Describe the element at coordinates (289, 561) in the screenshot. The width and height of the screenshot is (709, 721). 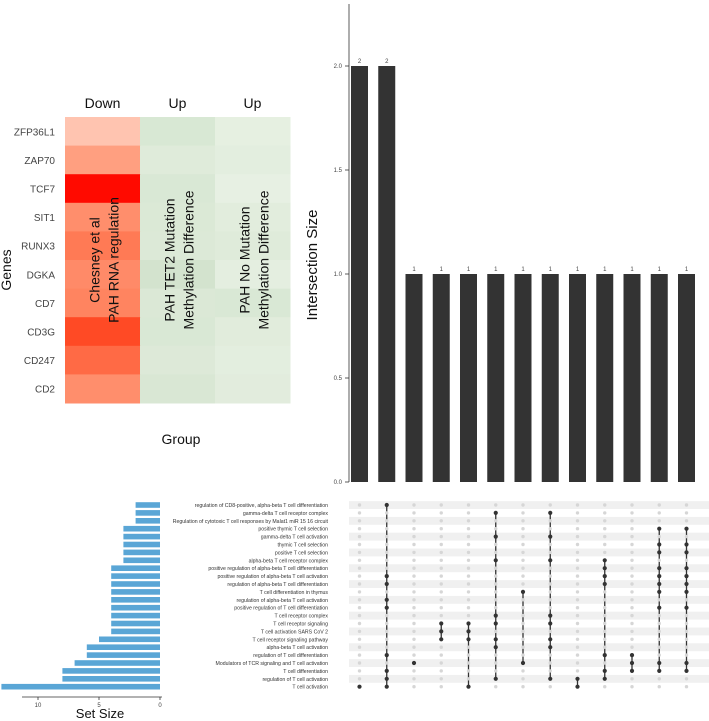
I see `set-name-label: alpha-beta T cell receptor complex` at that location.